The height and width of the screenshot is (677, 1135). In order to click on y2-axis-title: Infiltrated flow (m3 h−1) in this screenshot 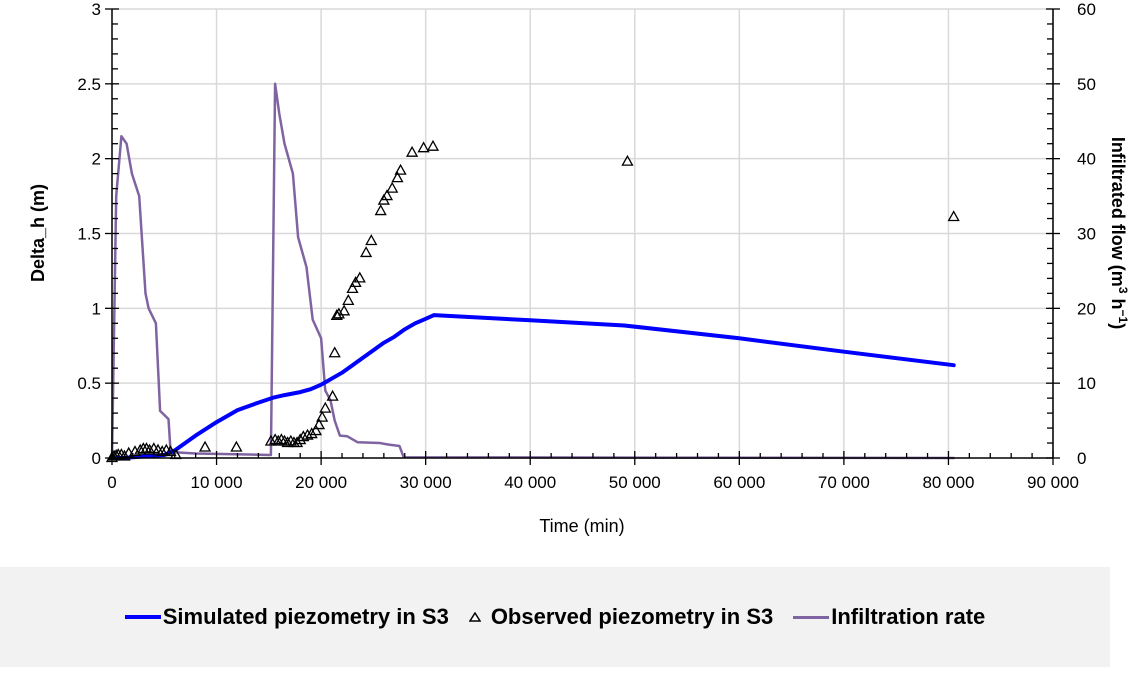, I will do `click(1119, 233)`.